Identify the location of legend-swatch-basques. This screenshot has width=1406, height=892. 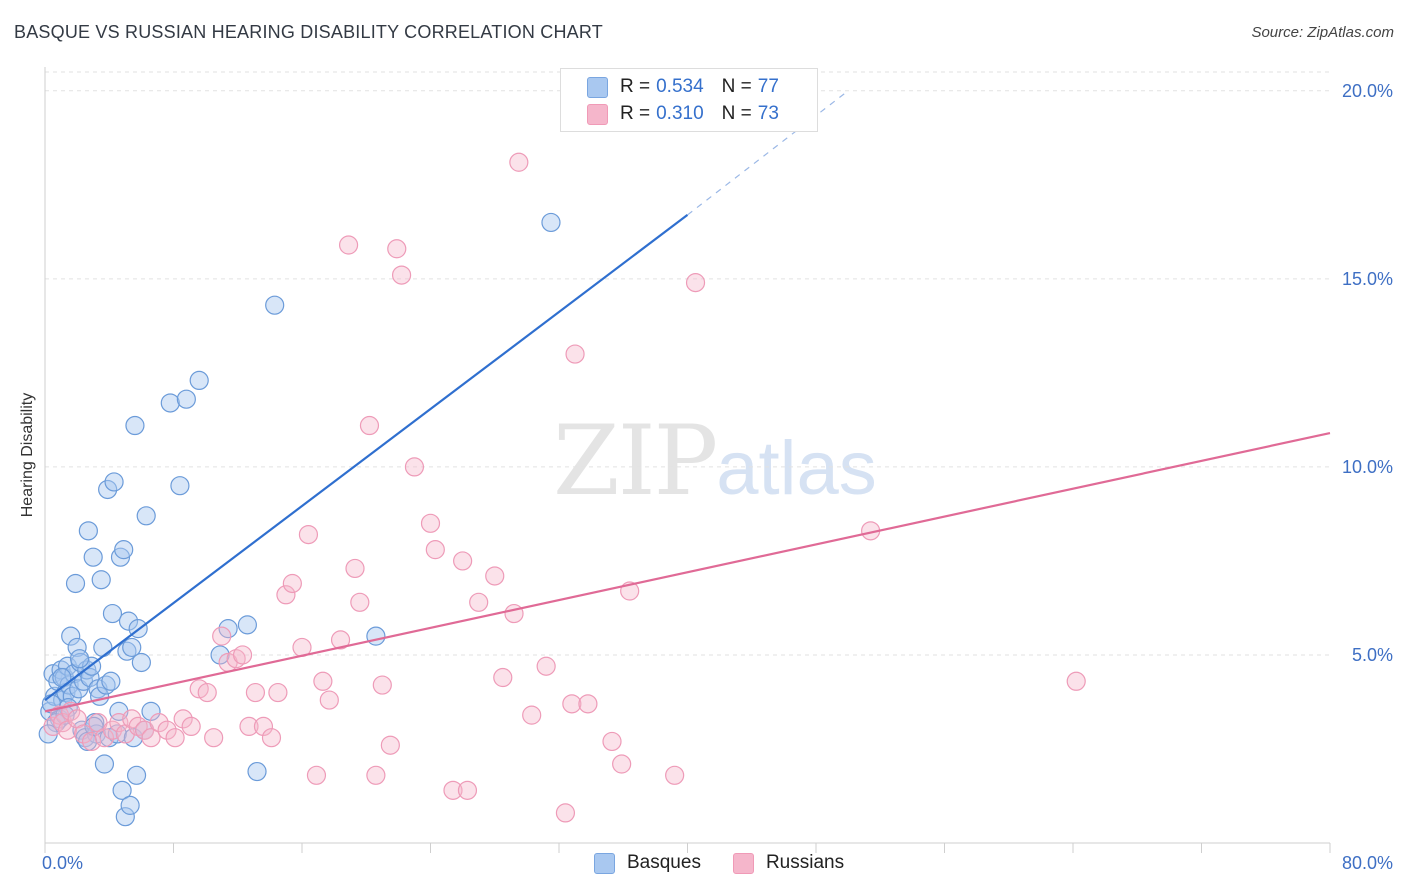
(597, 87).